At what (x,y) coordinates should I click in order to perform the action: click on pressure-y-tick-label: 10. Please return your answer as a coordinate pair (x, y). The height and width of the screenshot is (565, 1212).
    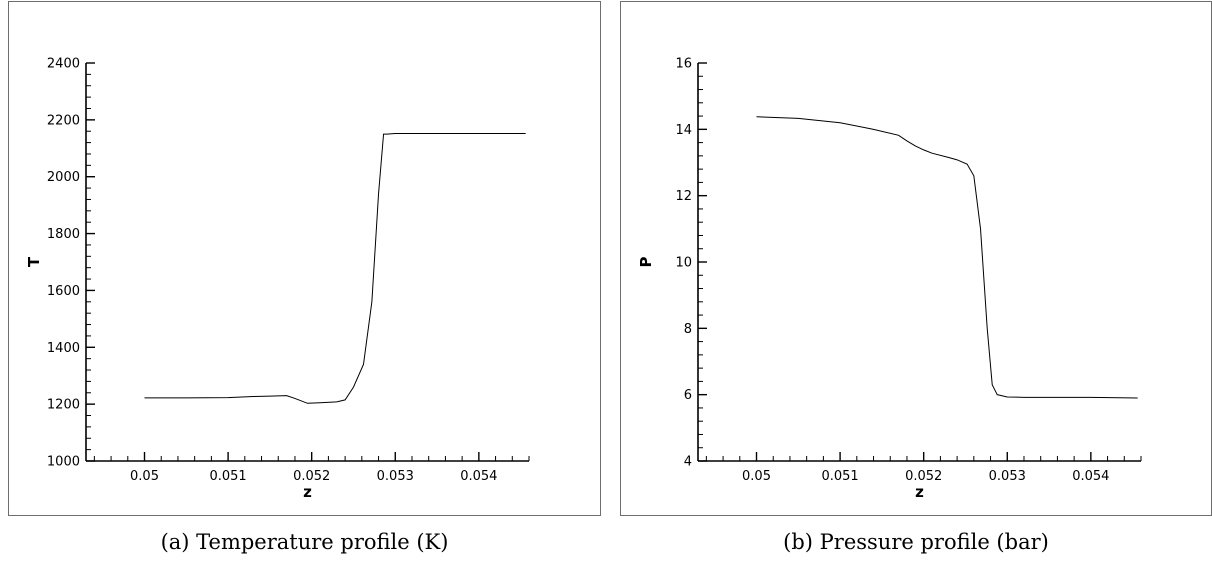
    Looking at the image, I should click on (683, 263).